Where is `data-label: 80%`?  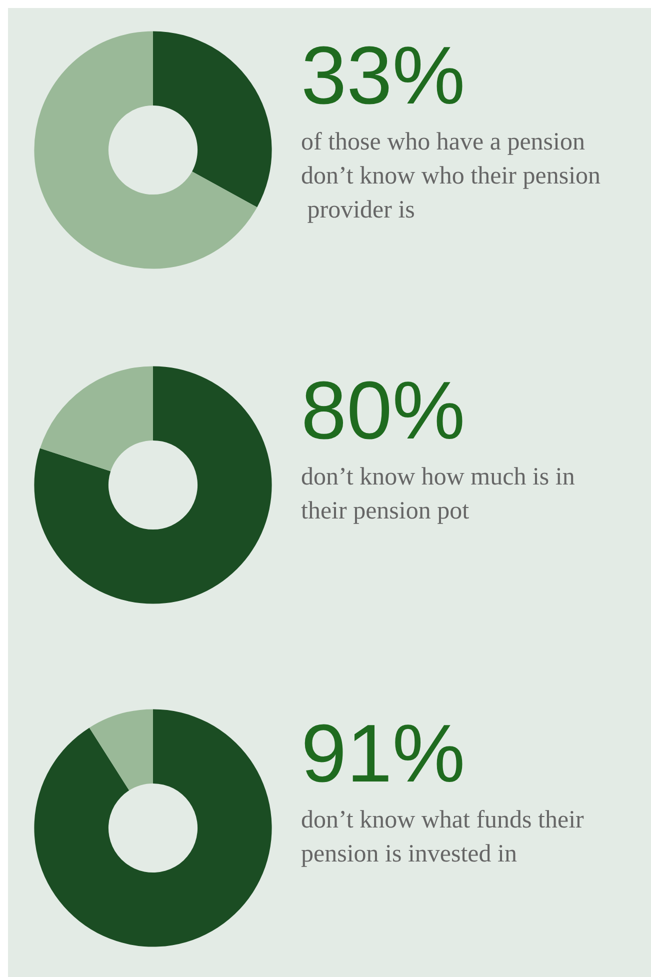 data-label: 80% is located at coordinates (383, 411).